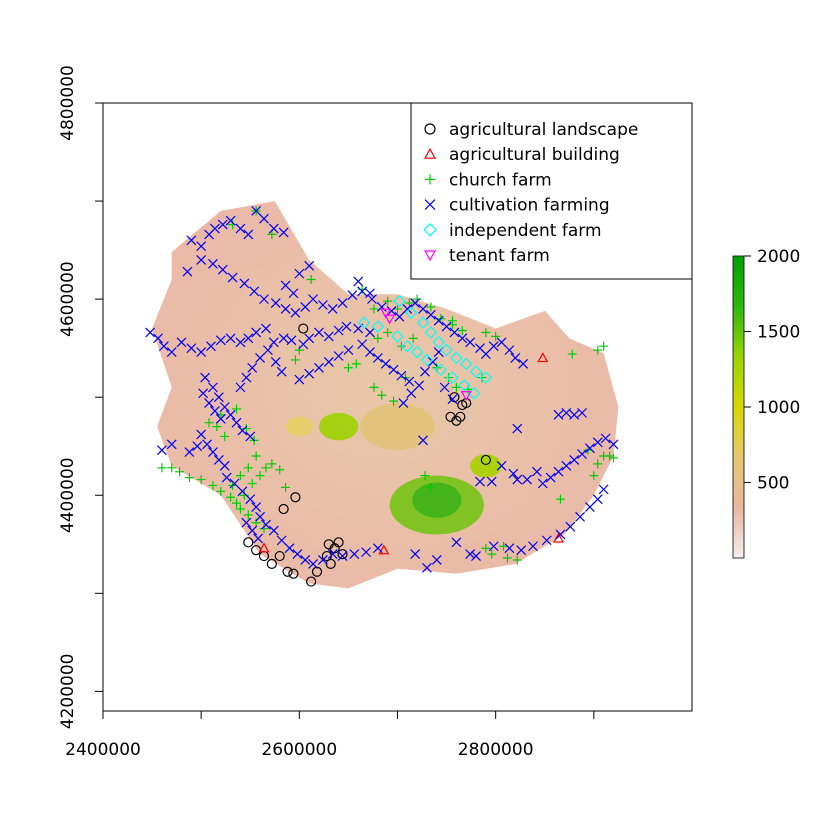  Describe the element at coordinates (437, 500) in the screenshot. I see `highland-glacier-core` at that location.